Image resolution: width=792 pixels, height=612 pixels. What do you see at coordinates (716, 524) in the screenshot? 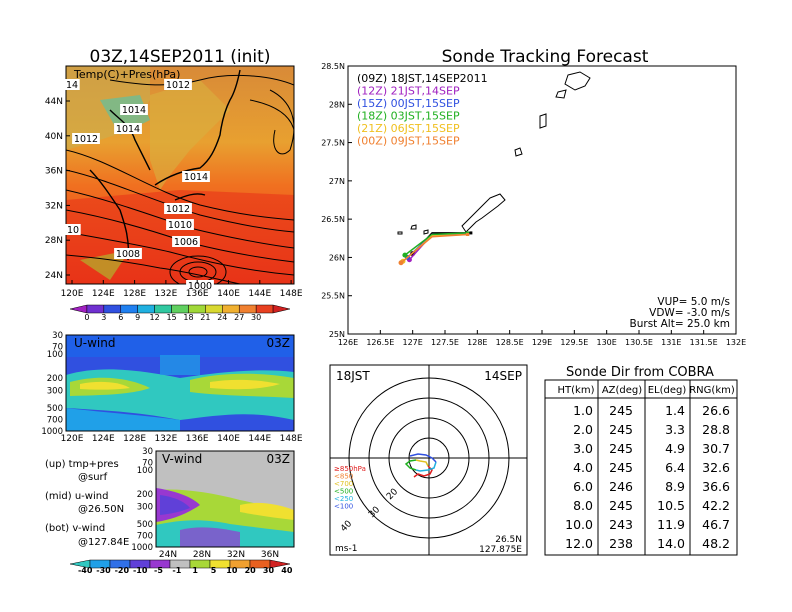
I see `table-cell: 46.7` at bounding box center [716, 524].